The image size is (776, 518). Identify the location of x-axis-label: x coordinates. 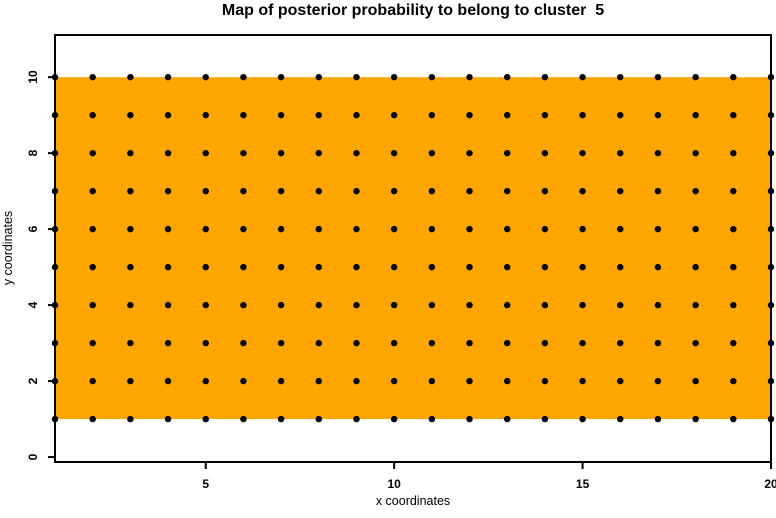
(413, 501).